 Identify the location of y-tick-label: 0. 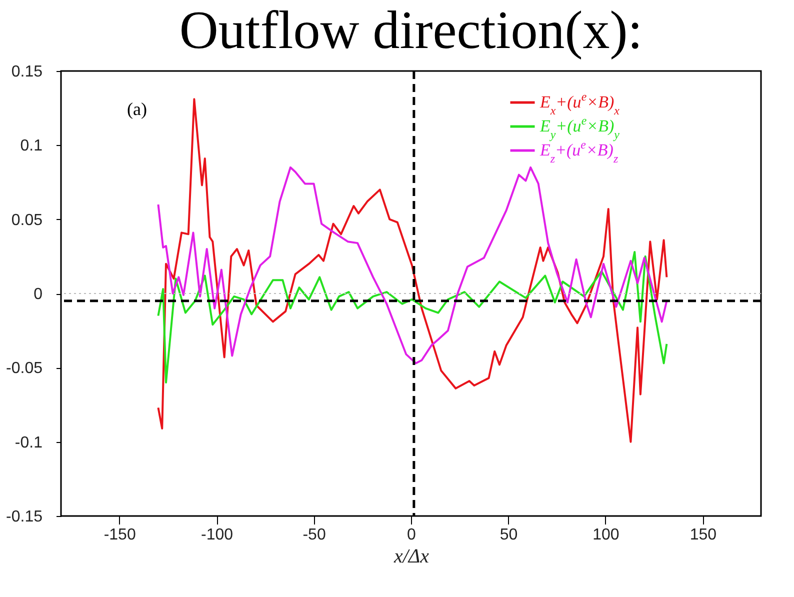
(38, 294).